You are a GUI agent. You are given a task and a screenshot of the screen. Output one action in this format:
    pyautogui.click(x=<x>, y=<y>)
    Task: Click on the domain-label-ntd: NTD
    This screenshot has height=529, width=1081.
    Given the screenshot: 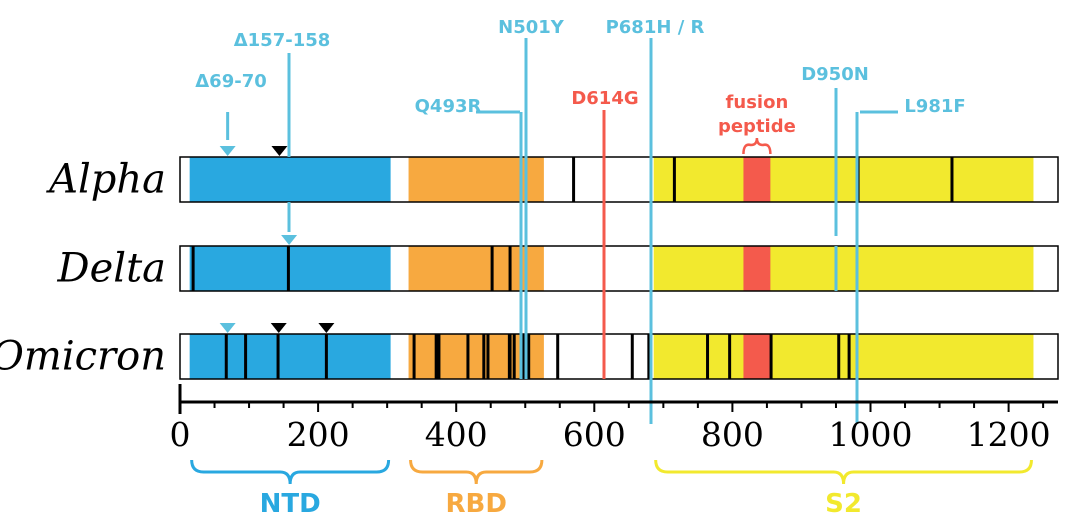 What is the action you would take?
    pyautogui.click(x=290, y=504)
    